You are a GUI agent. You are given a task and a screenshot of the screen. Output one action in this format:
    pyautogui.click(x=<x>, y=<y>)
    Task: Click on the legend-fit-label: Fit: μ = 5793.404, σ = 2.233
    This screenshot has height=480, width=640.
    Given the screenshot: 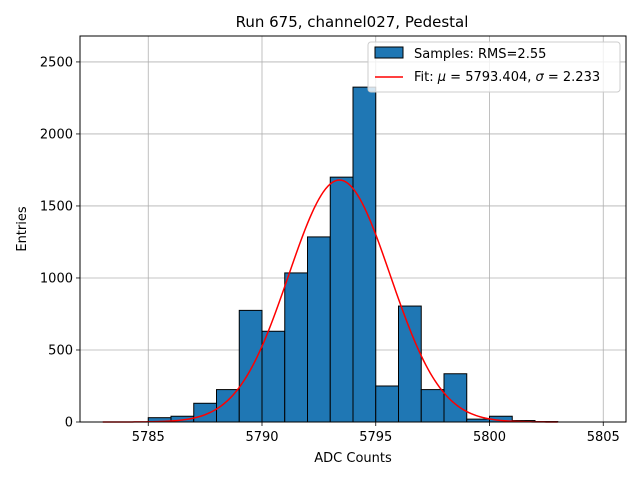 What is the action you would take?
    pyautogui.click(x=507, y=77)
    